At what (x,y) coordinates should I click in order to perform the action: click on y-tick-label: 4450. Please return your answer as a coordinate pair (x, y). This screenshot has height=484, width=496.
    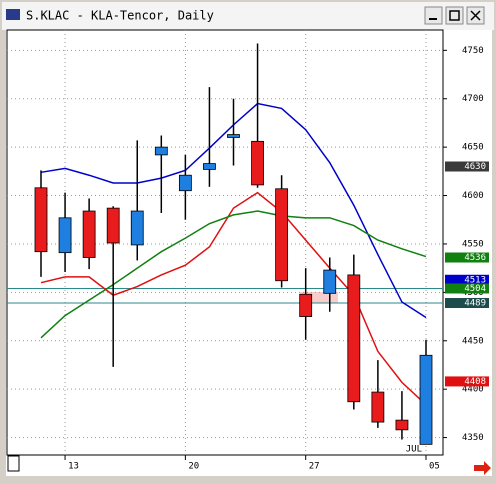
    Looking at the image, I should click on (473, 341).